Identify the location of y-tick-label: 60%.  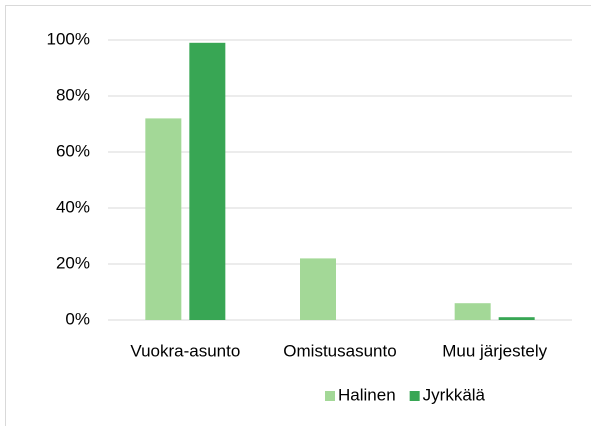
(73, 150).